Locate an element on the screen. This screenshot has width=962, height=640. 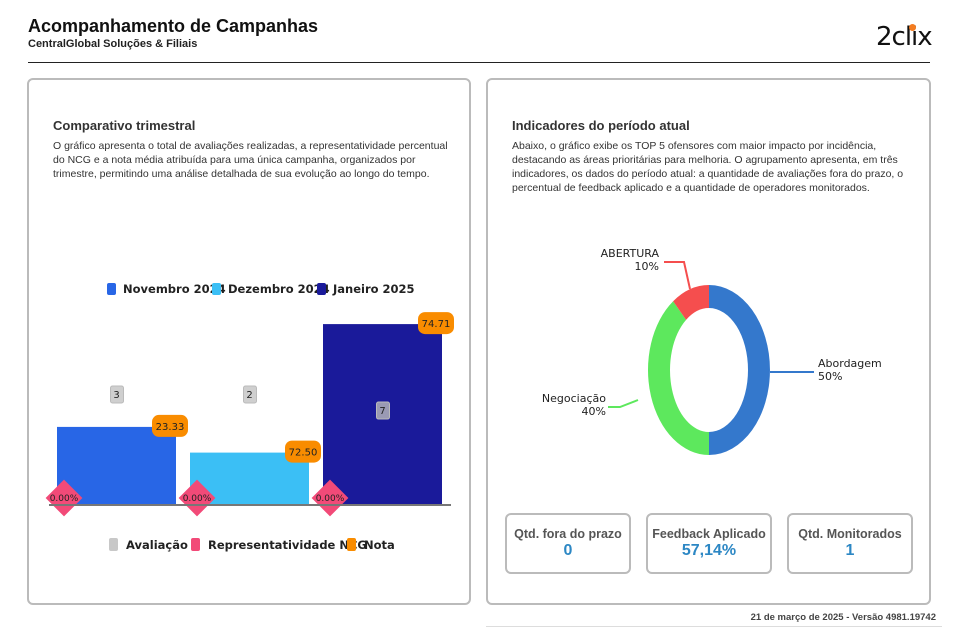
donut-slice-abertura is located at coordinates (691, 302).